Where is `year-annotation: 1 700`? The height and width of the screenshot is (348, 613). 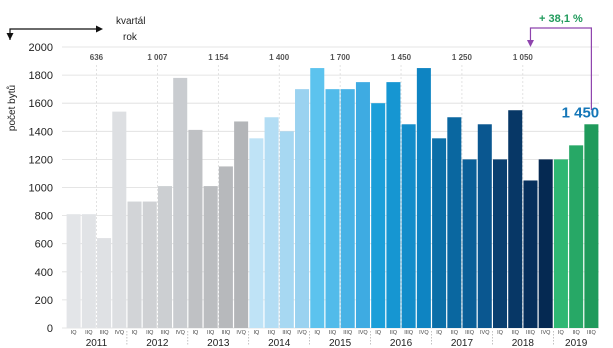 year-annotation: 1 700 is located at coordinates (340, 57).